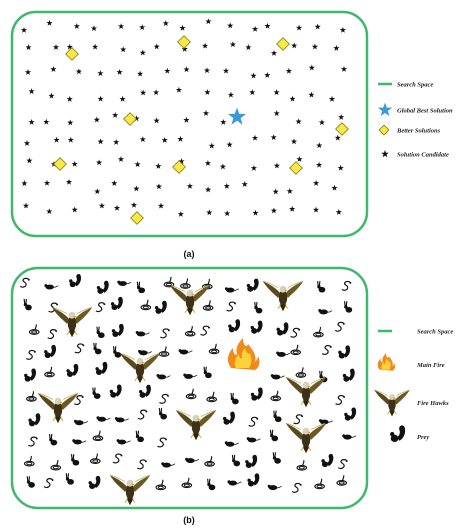  What do you see at coordinates (423, 437) in the screenshot?
I see `legend-prey: Prey` at bounding box center [423, 437].